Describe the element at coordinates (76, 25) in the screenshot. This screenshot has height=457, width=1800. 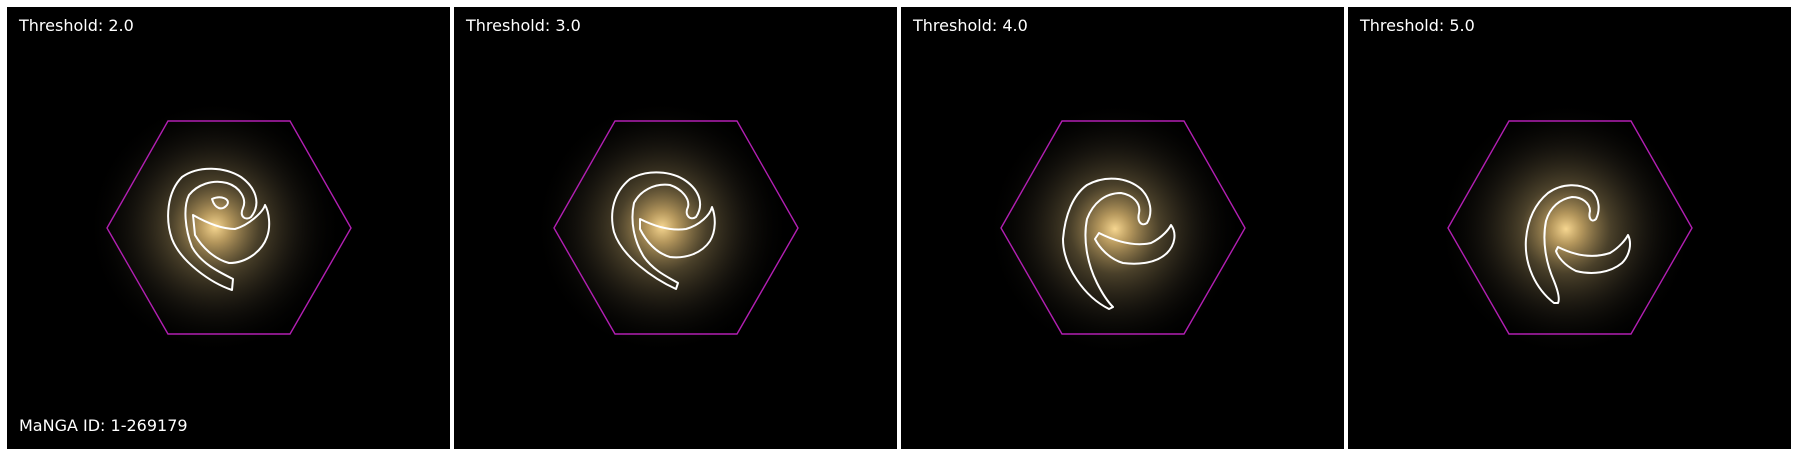
I see `threshold-label: Threshold: 2.0` at that location.